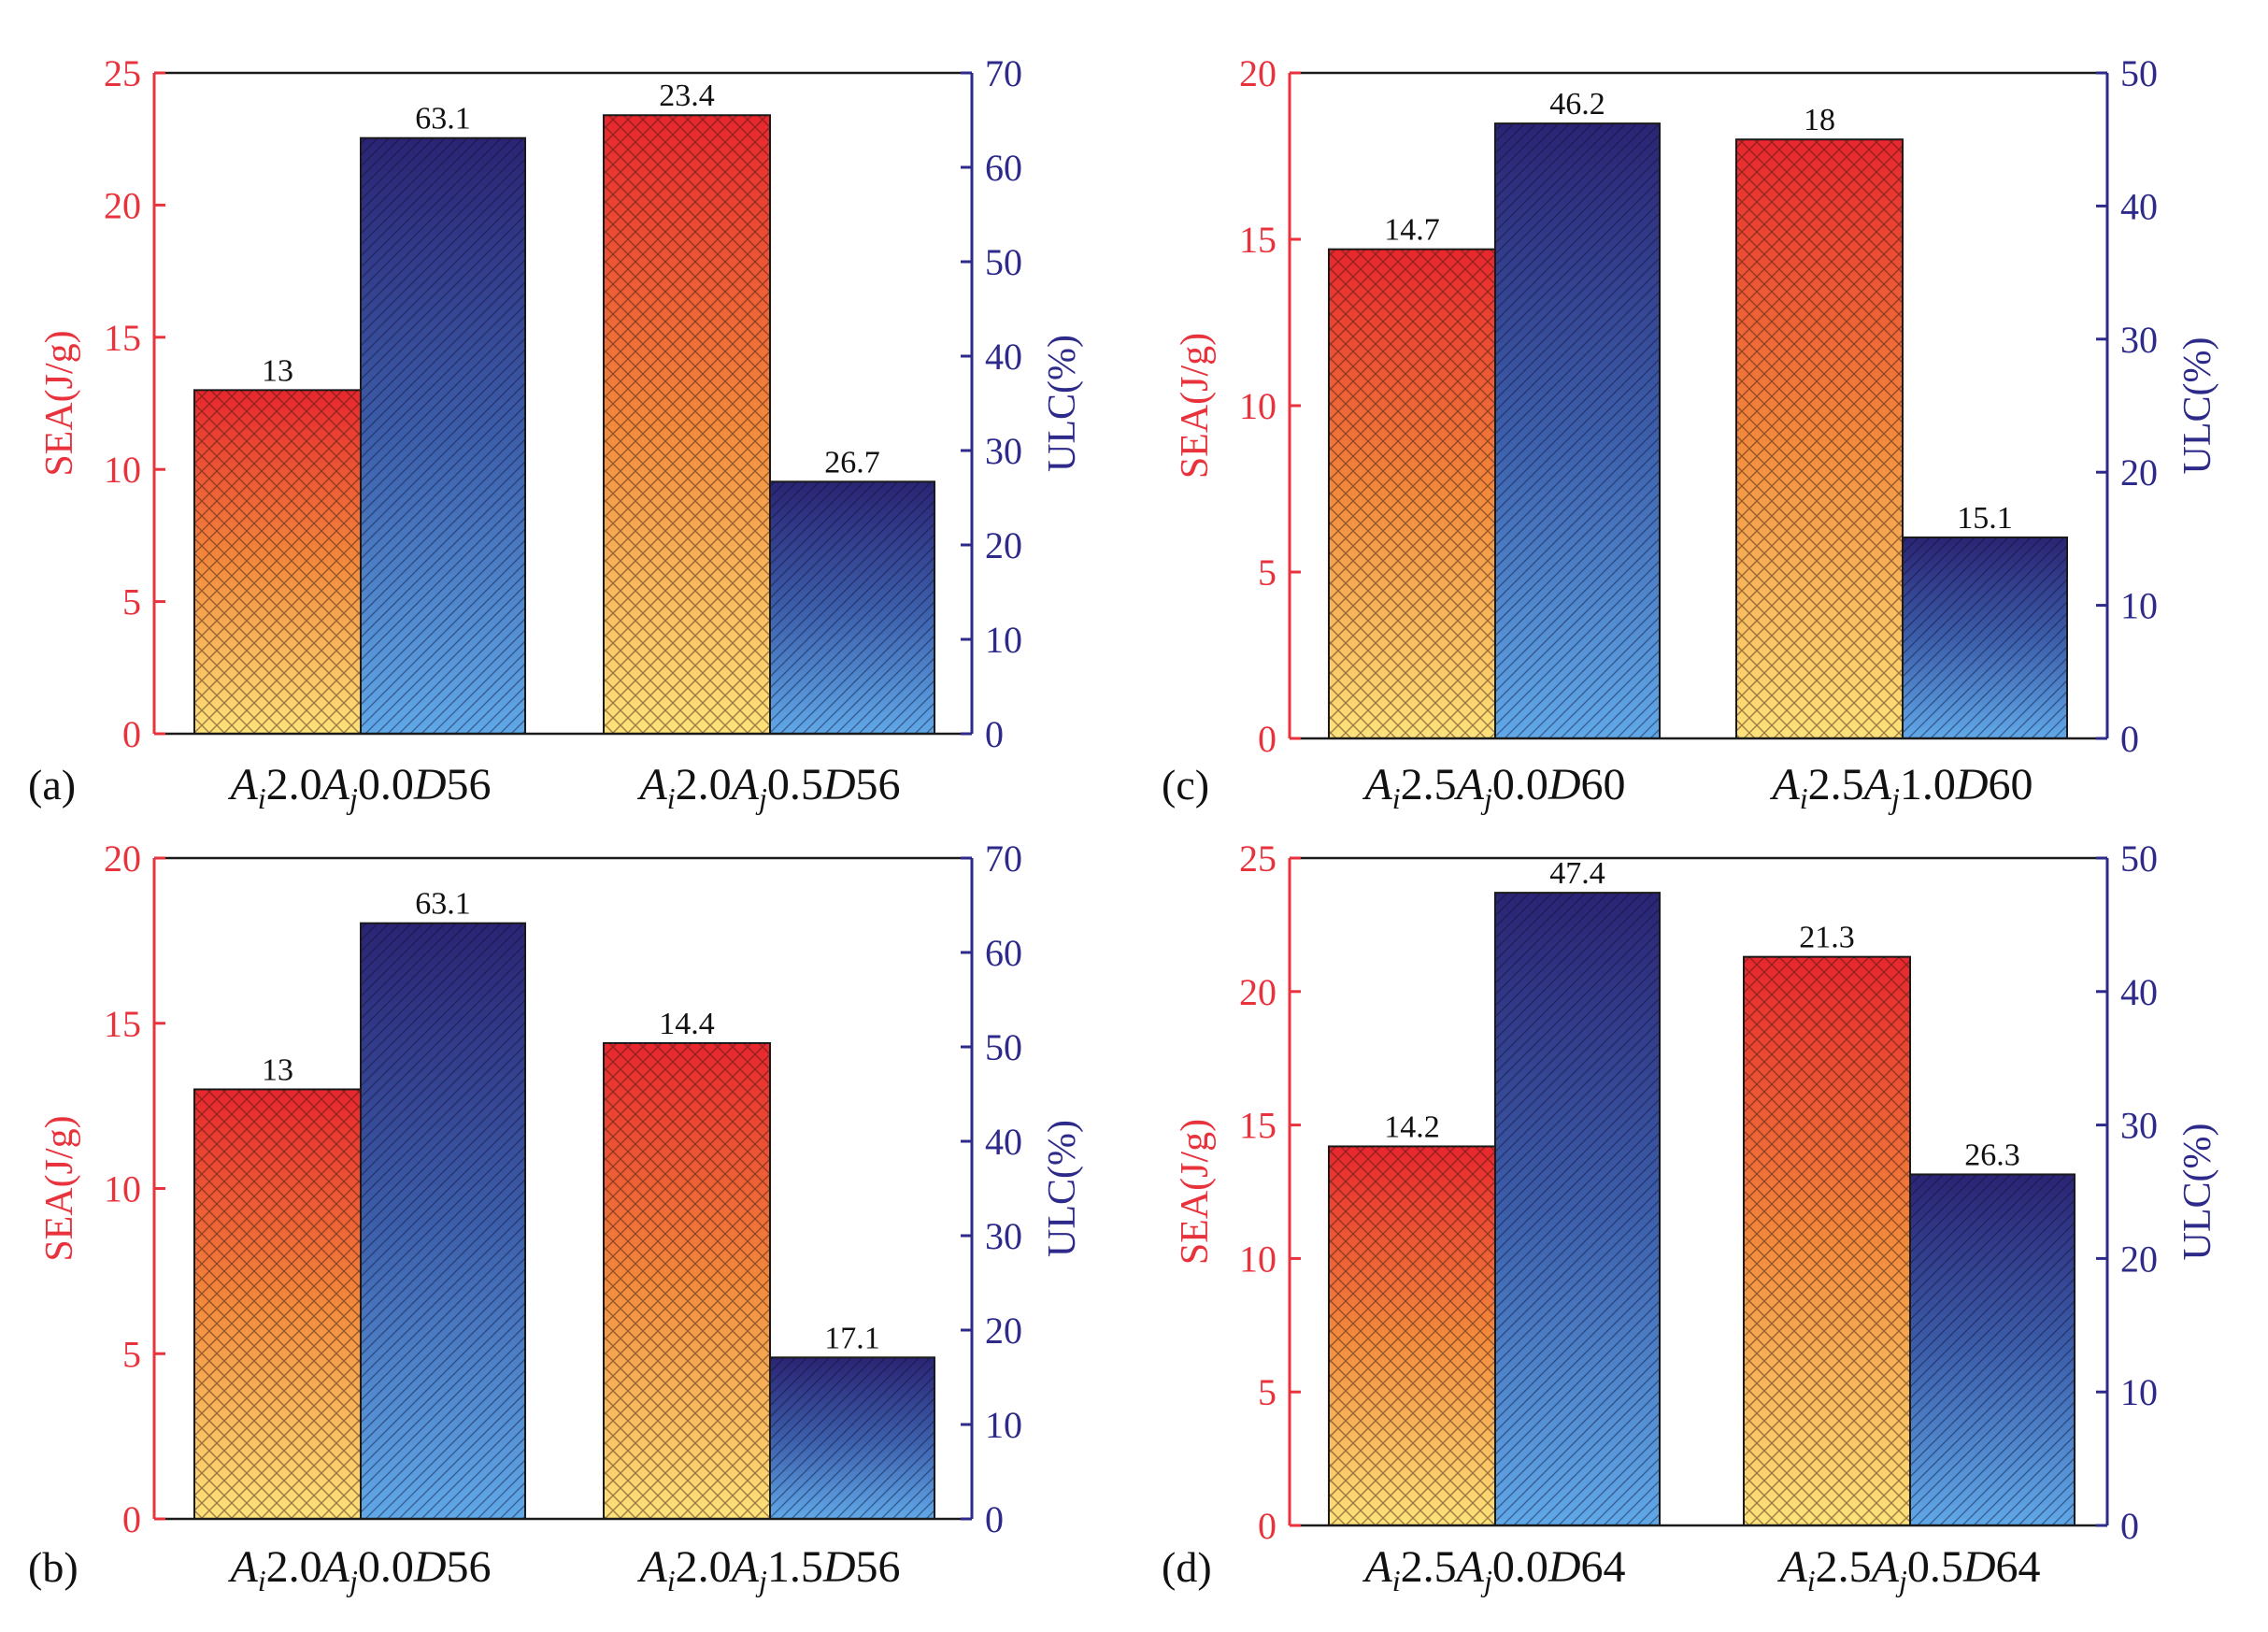 This screenshot has height=1632, width=2268. What do you see at coordinates (768, 787) in the screenshot?
I see `x-tick-label: Ai2.0Aj0.5D56` at bounding box center [768, 787].